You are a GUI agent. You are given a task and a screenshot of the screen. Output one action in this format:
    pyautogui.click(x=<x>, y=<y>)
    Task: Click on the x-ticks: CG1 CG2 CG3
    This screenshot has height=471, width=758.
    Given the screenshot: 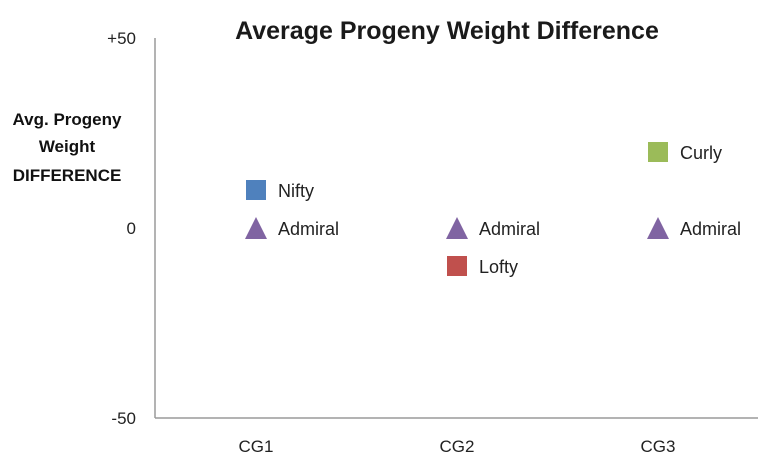 What is the action you would take?
    pyautogui.click(x=457, y=446)
    